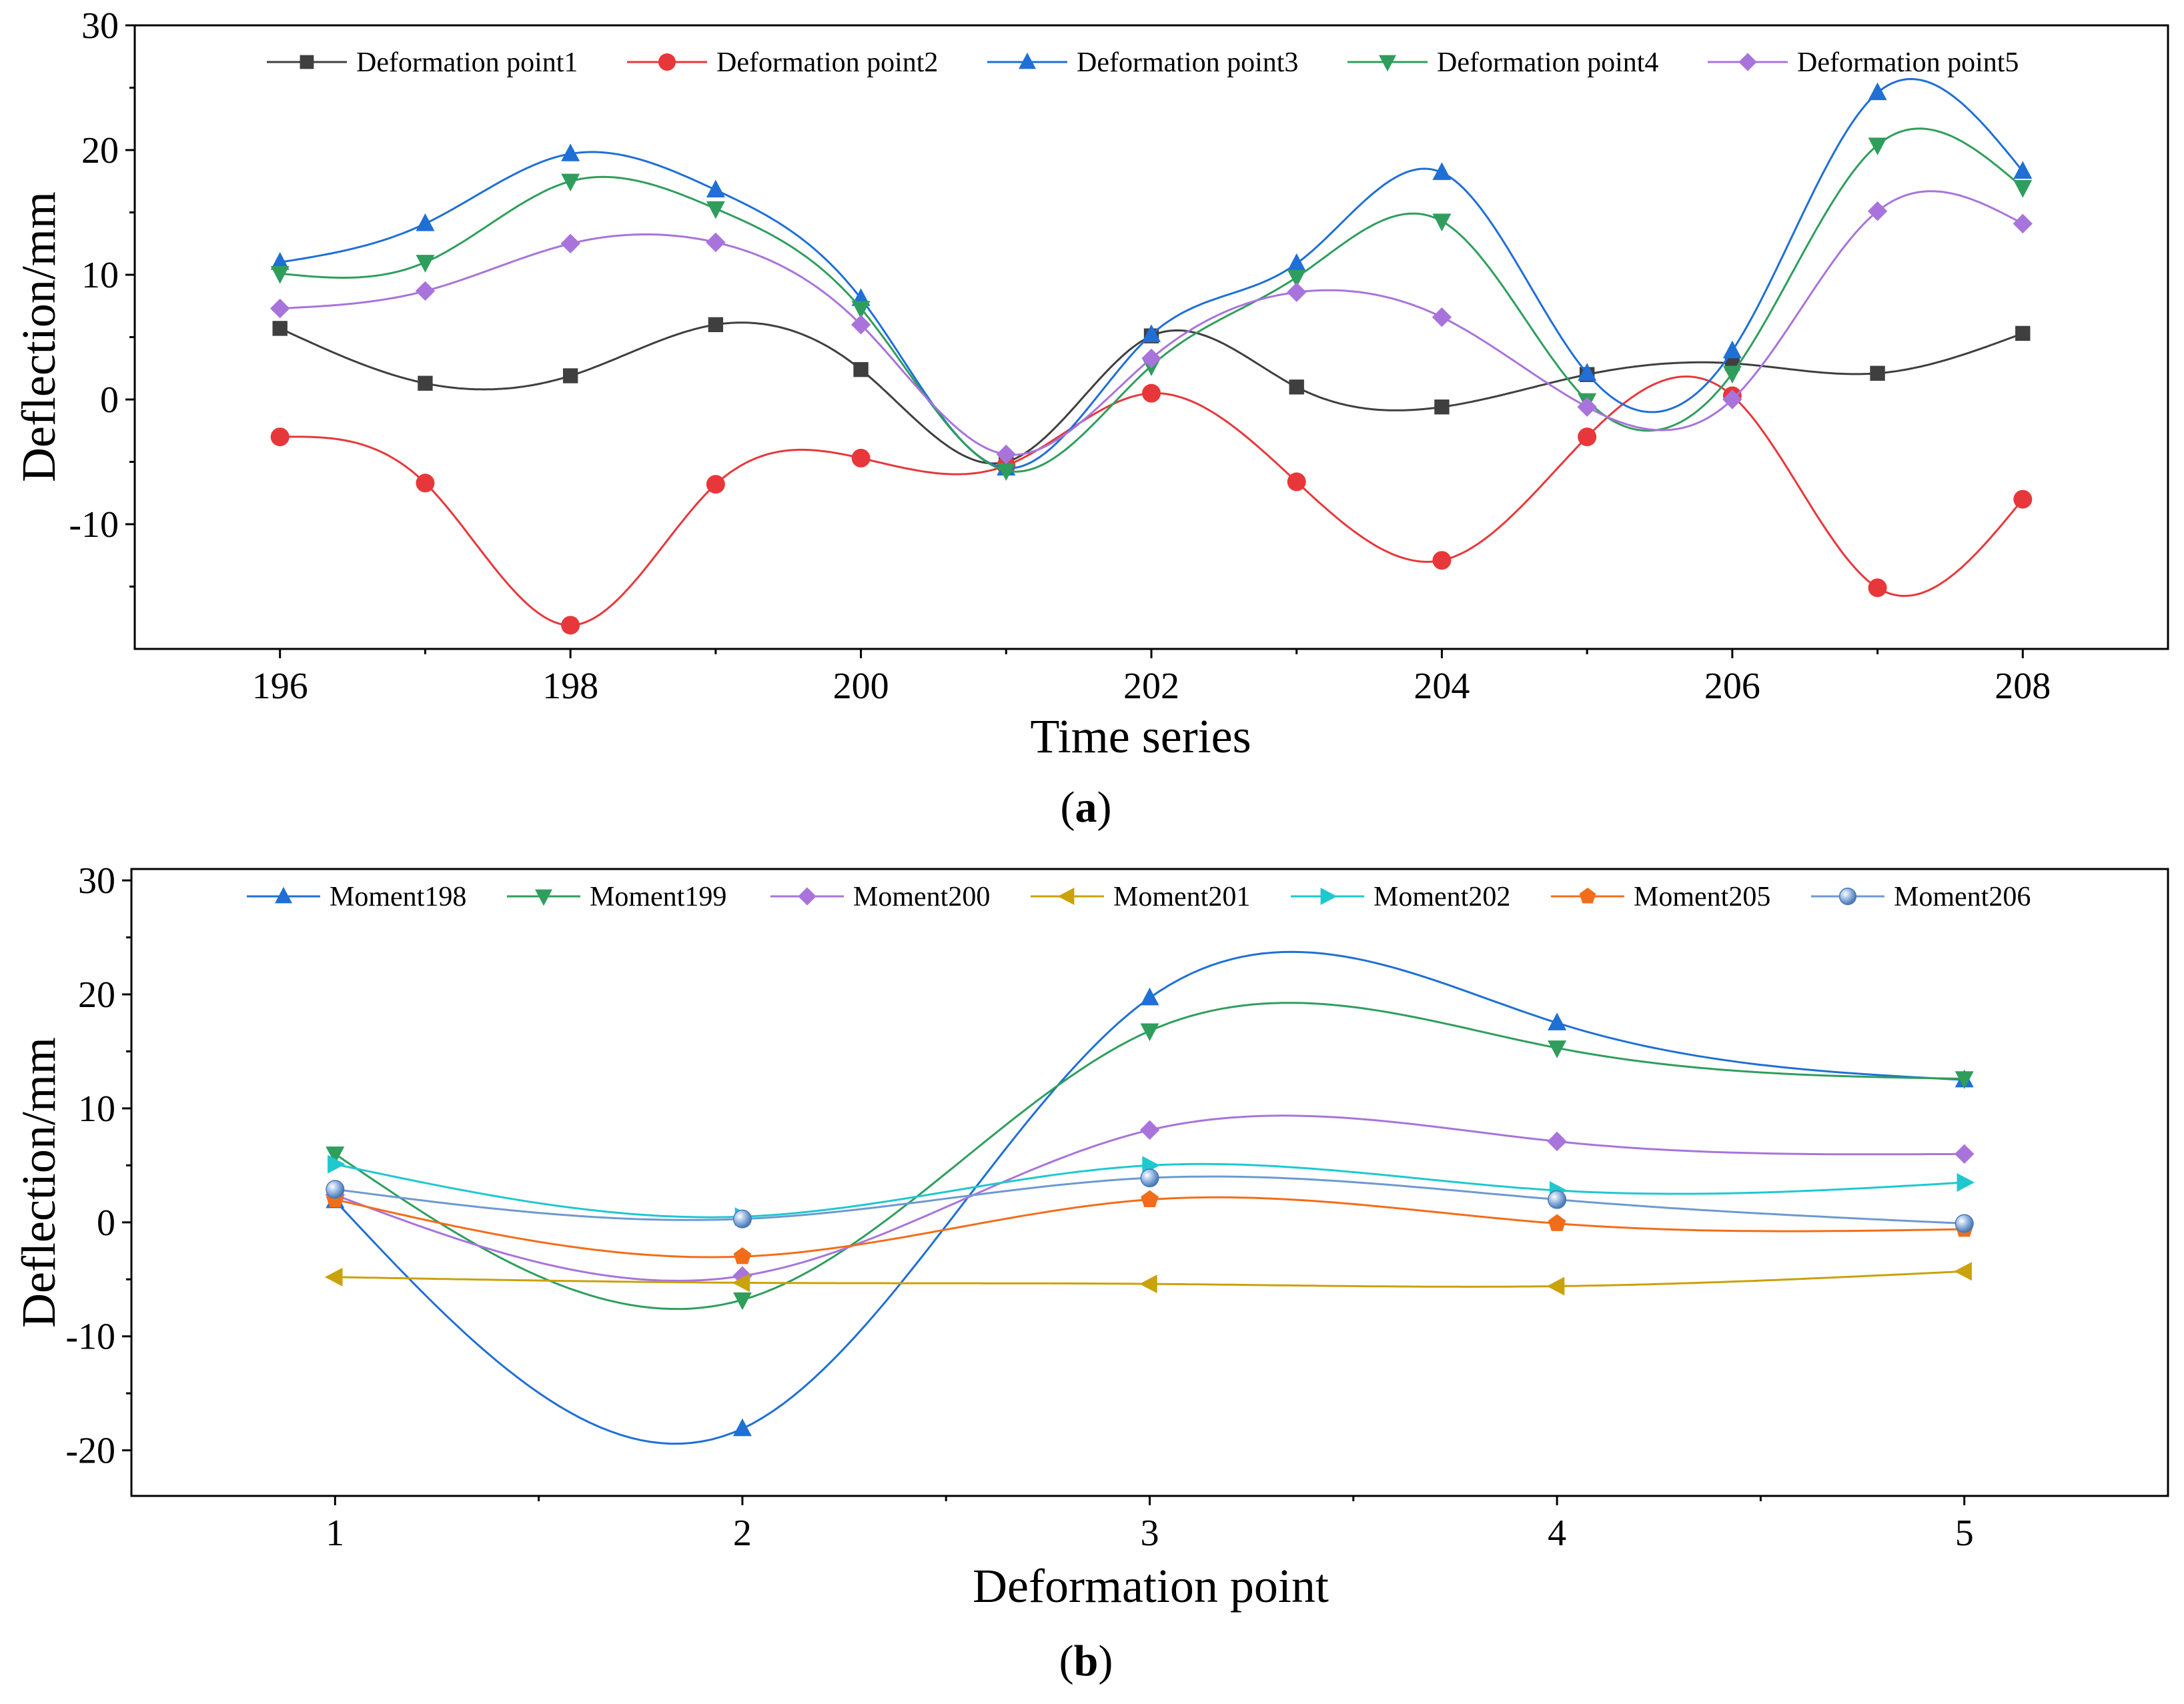 The width and height of the screenshot is (2184, 1704). Describe the element at coordinates (742, 1533) in the screenshot. I see `chart-b-x-tick-label: 2` at that location.